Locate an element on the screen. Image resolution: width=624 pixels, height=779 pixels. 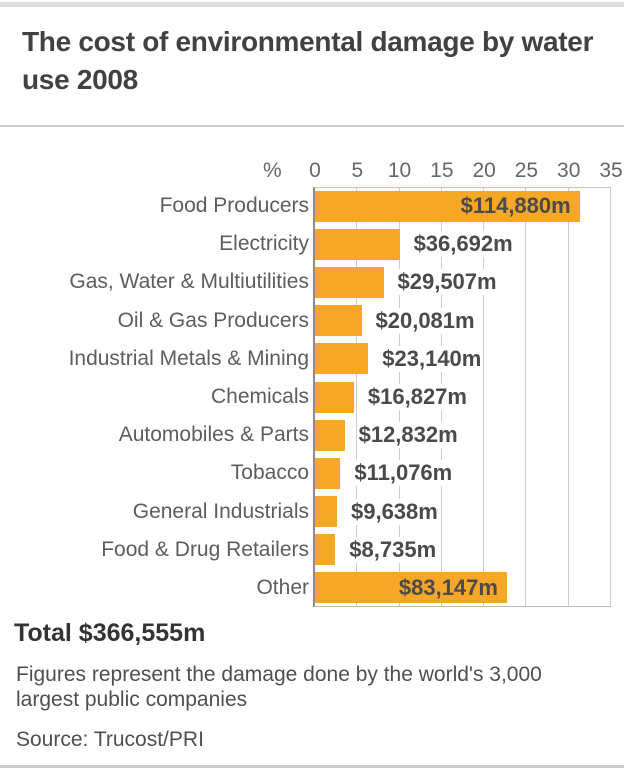
category-label: Food & Drug Retailers is located at coordinates (205, 549).